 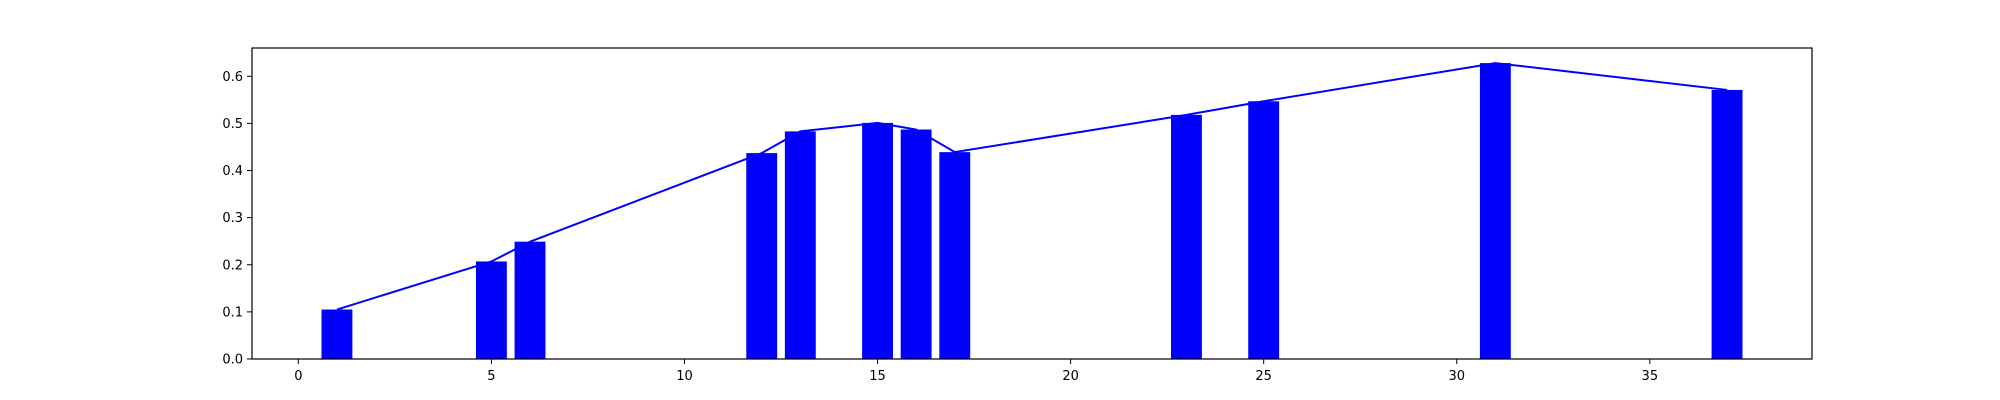 I want to click on y-tick-label: 0.0, so click(x=232, y=360).